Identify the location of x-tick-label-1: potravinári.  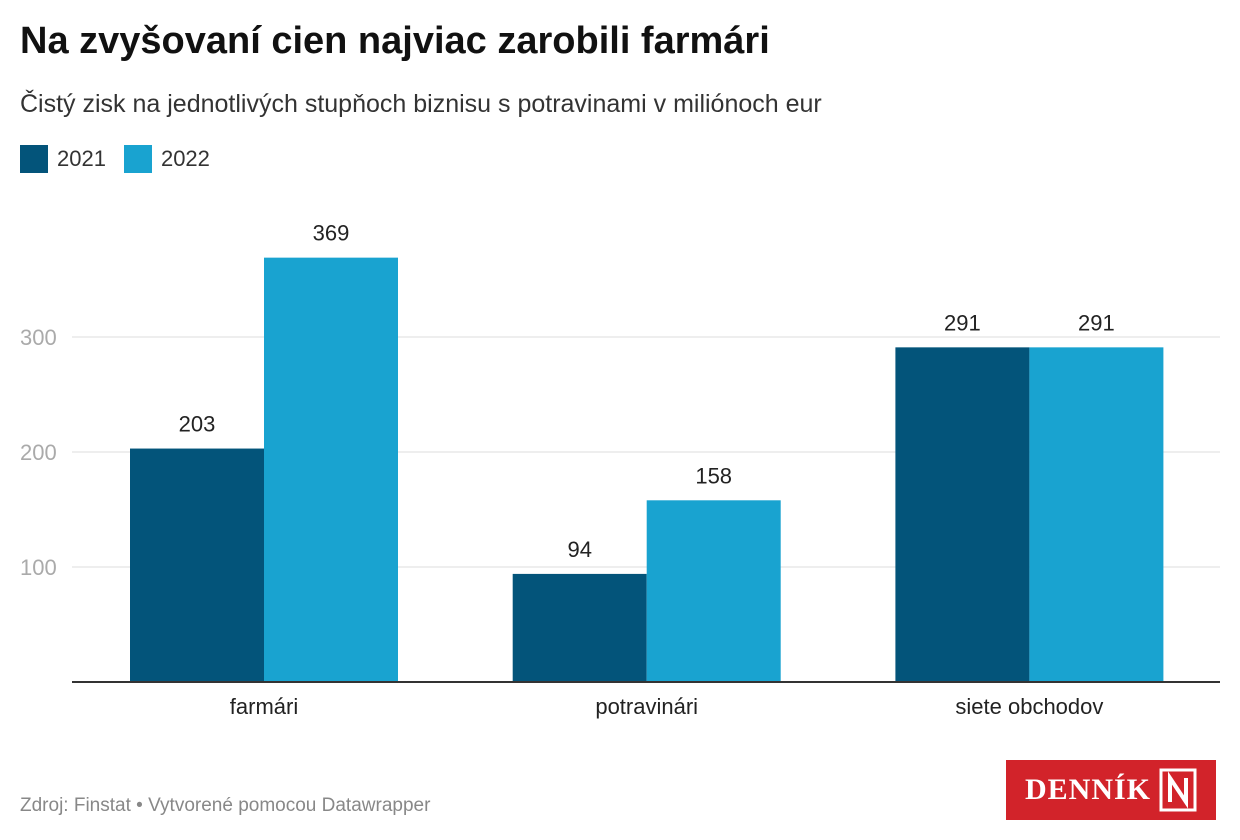
(646, 706).